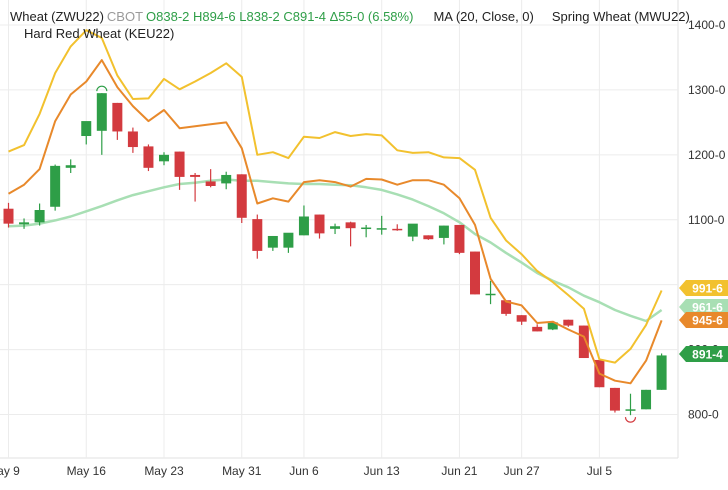  What do you see at coordinates (459, 471) in the screenshot?
I see `x-tick-label: Jun 21` at bounding box center [459, 471].